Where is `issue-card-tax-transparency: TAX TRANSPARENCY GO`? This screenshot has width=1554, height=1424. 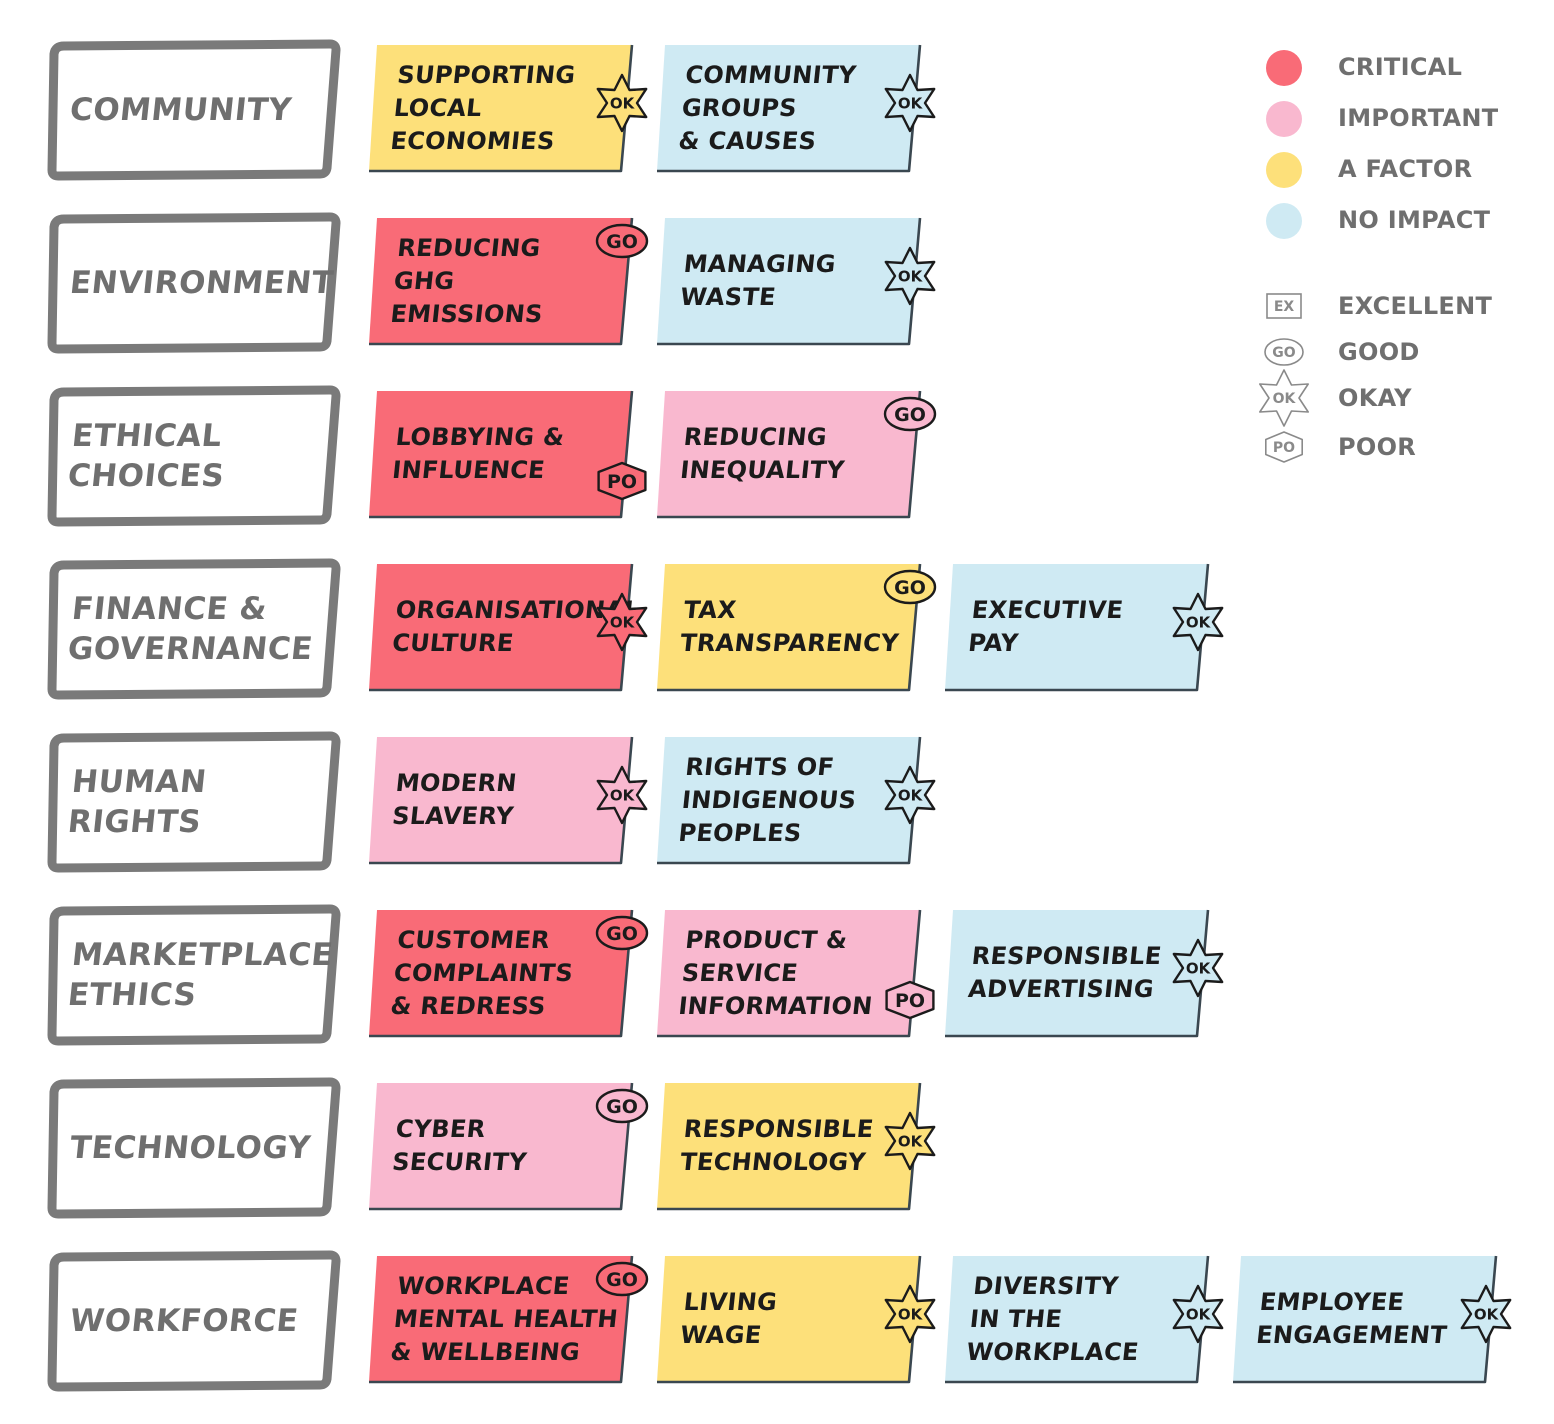
issue-card-tax-transparency: TAX TRANSPARENCY GO is located at coordinates (796, 627).